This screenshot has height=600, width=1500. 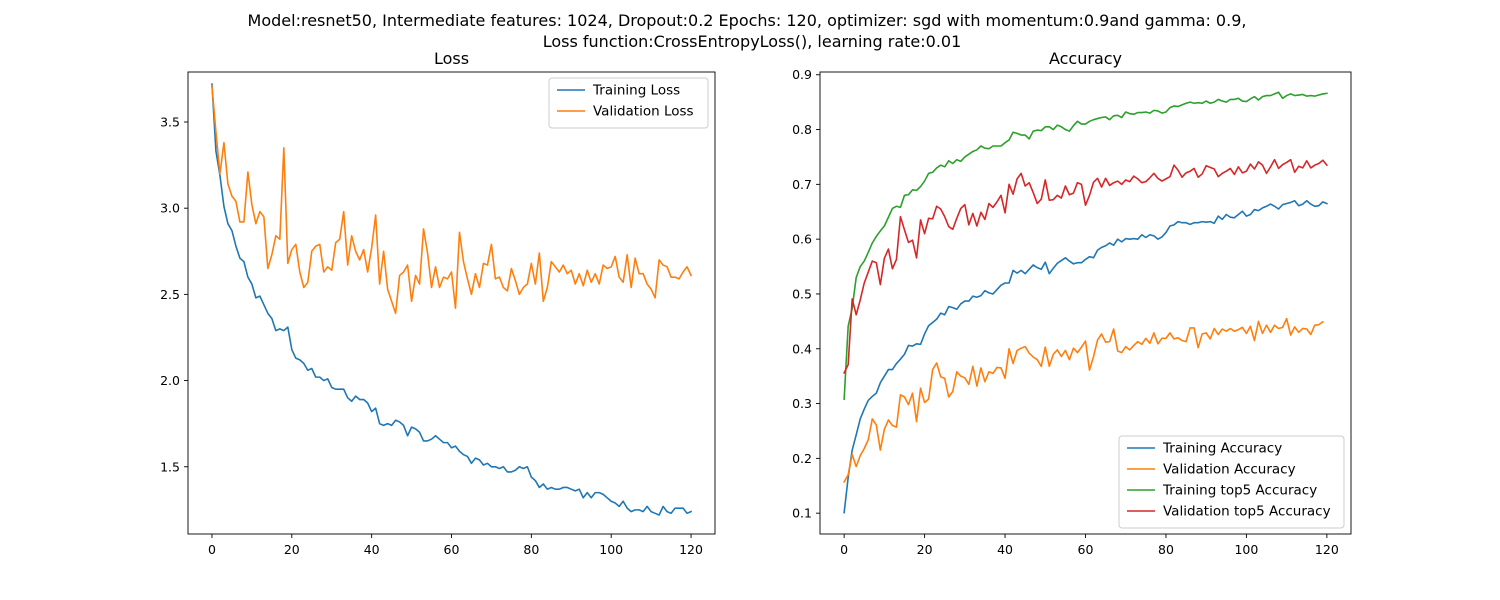 I want to click on legend-item: Validation Loss, so click(x=625, y=112).